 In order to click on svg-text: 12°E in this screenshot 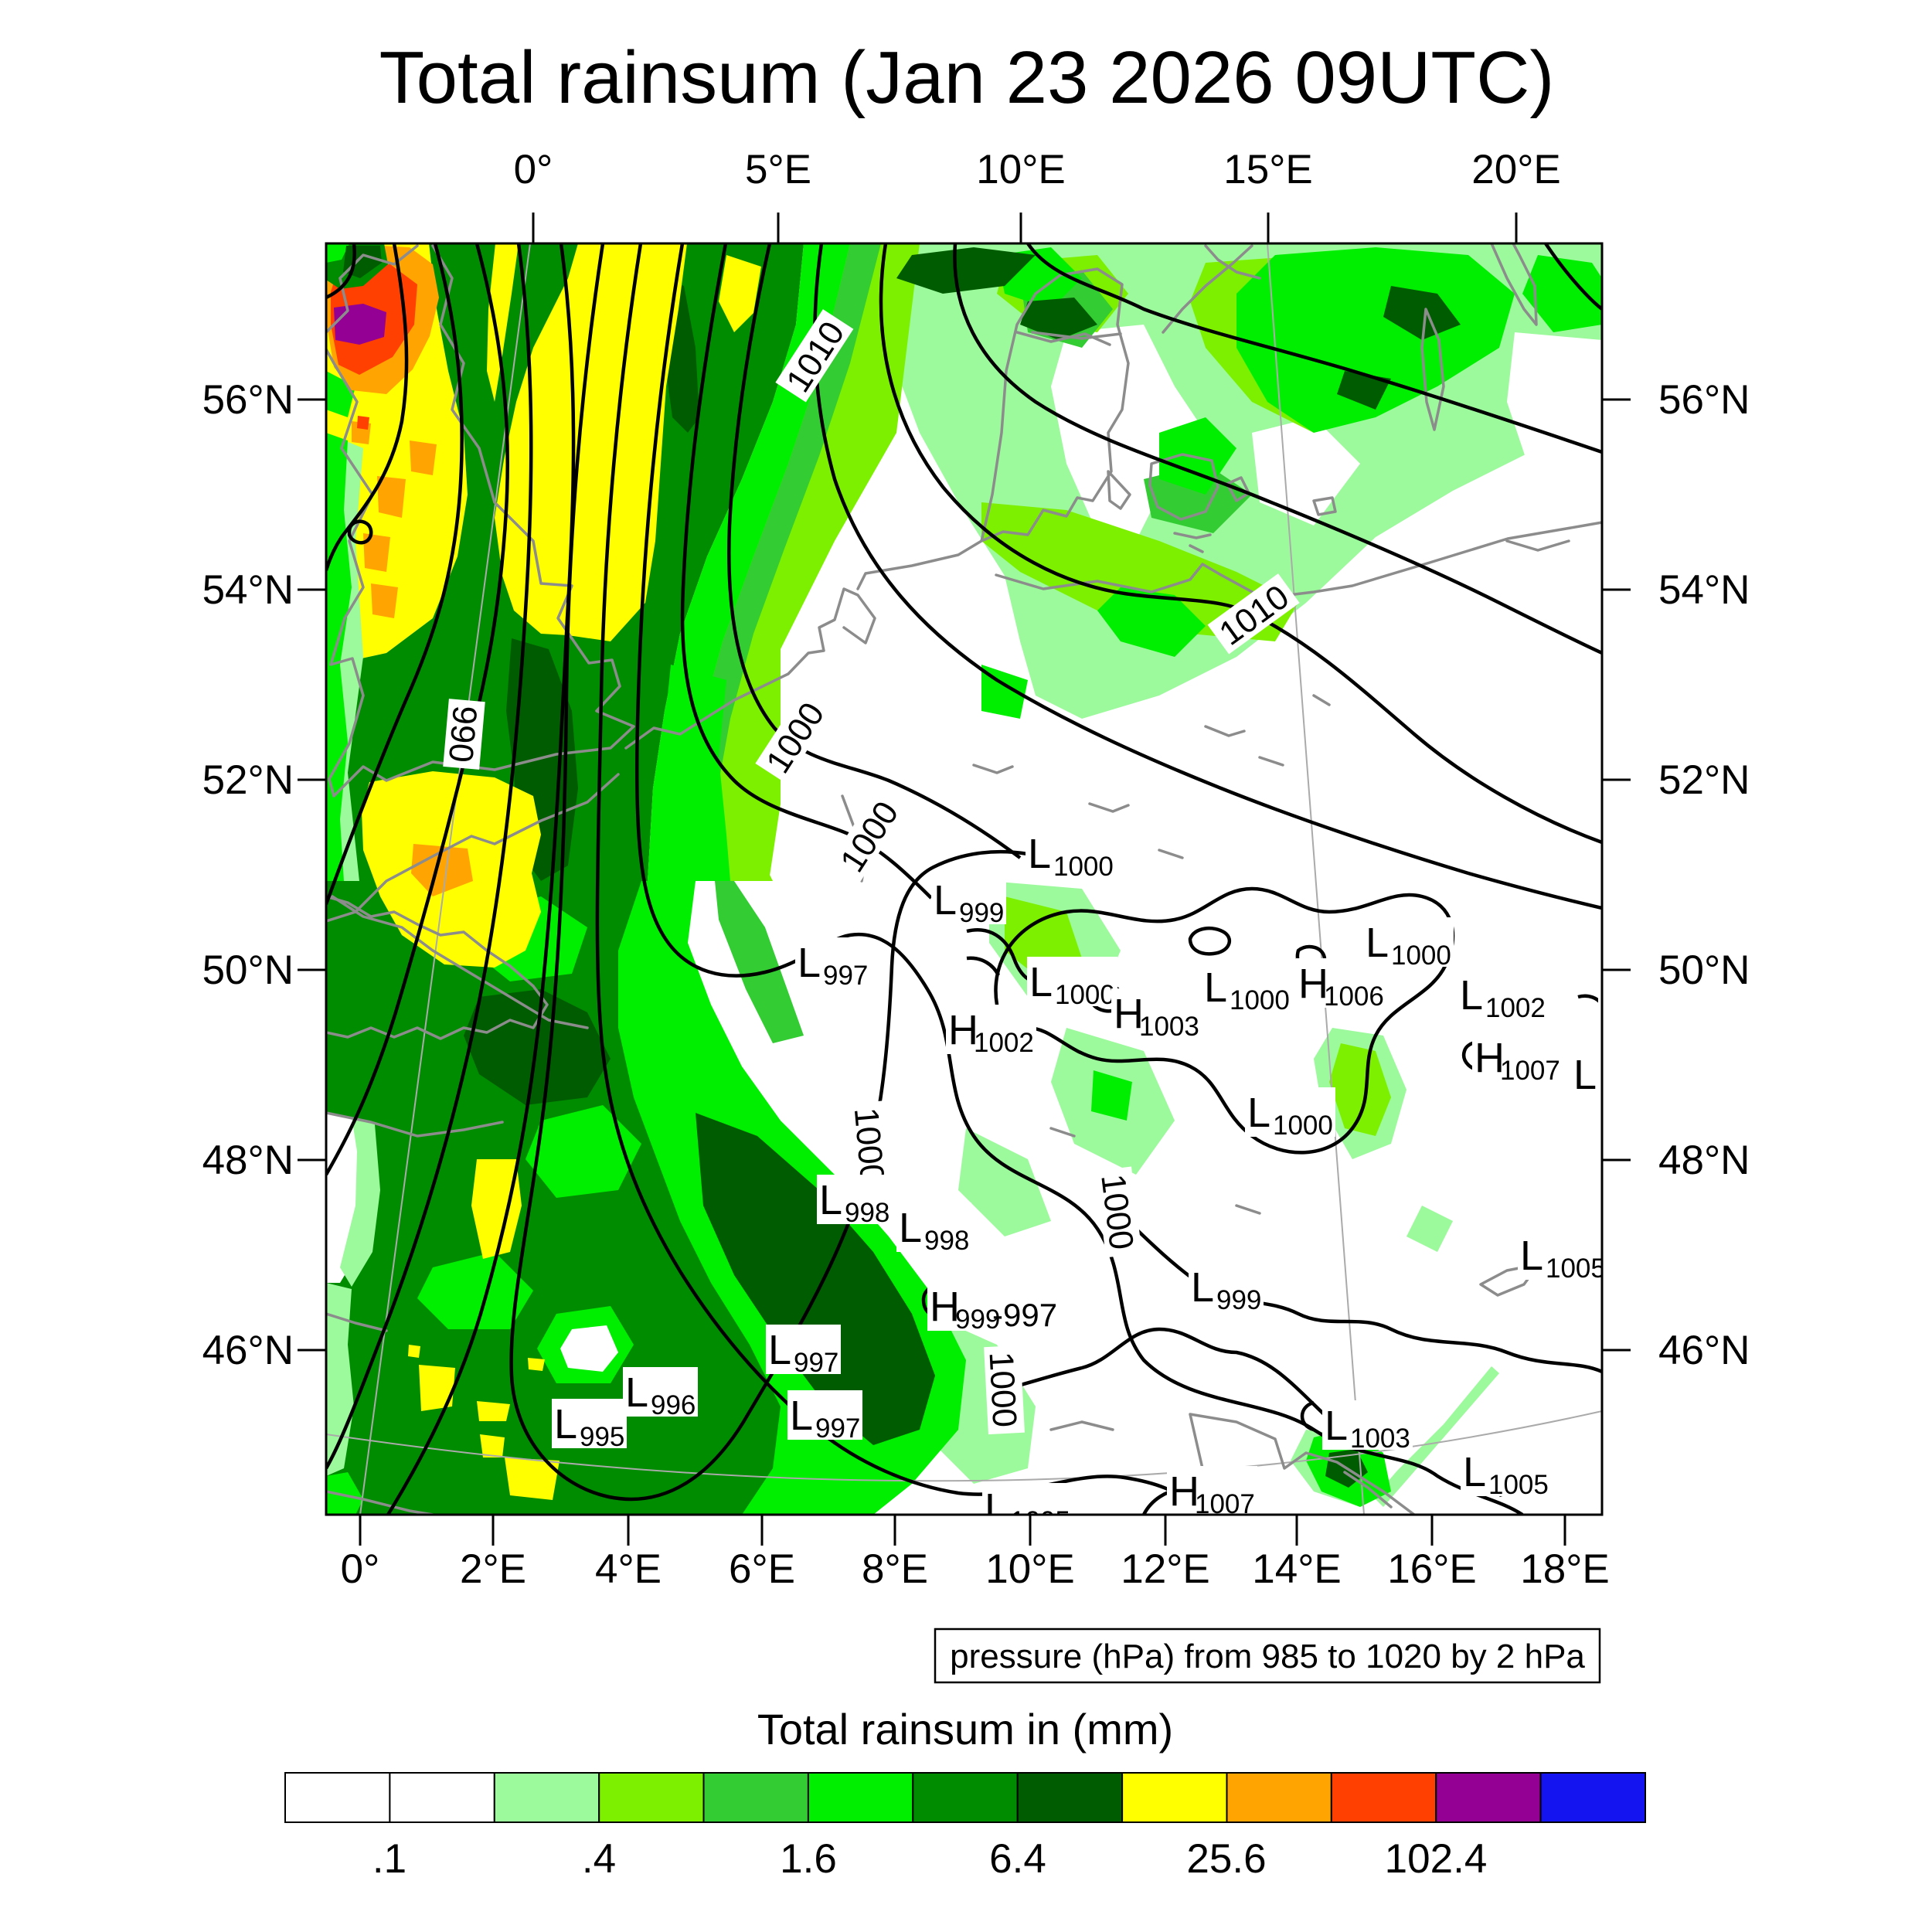, I will do `click(1165, 1569)`.